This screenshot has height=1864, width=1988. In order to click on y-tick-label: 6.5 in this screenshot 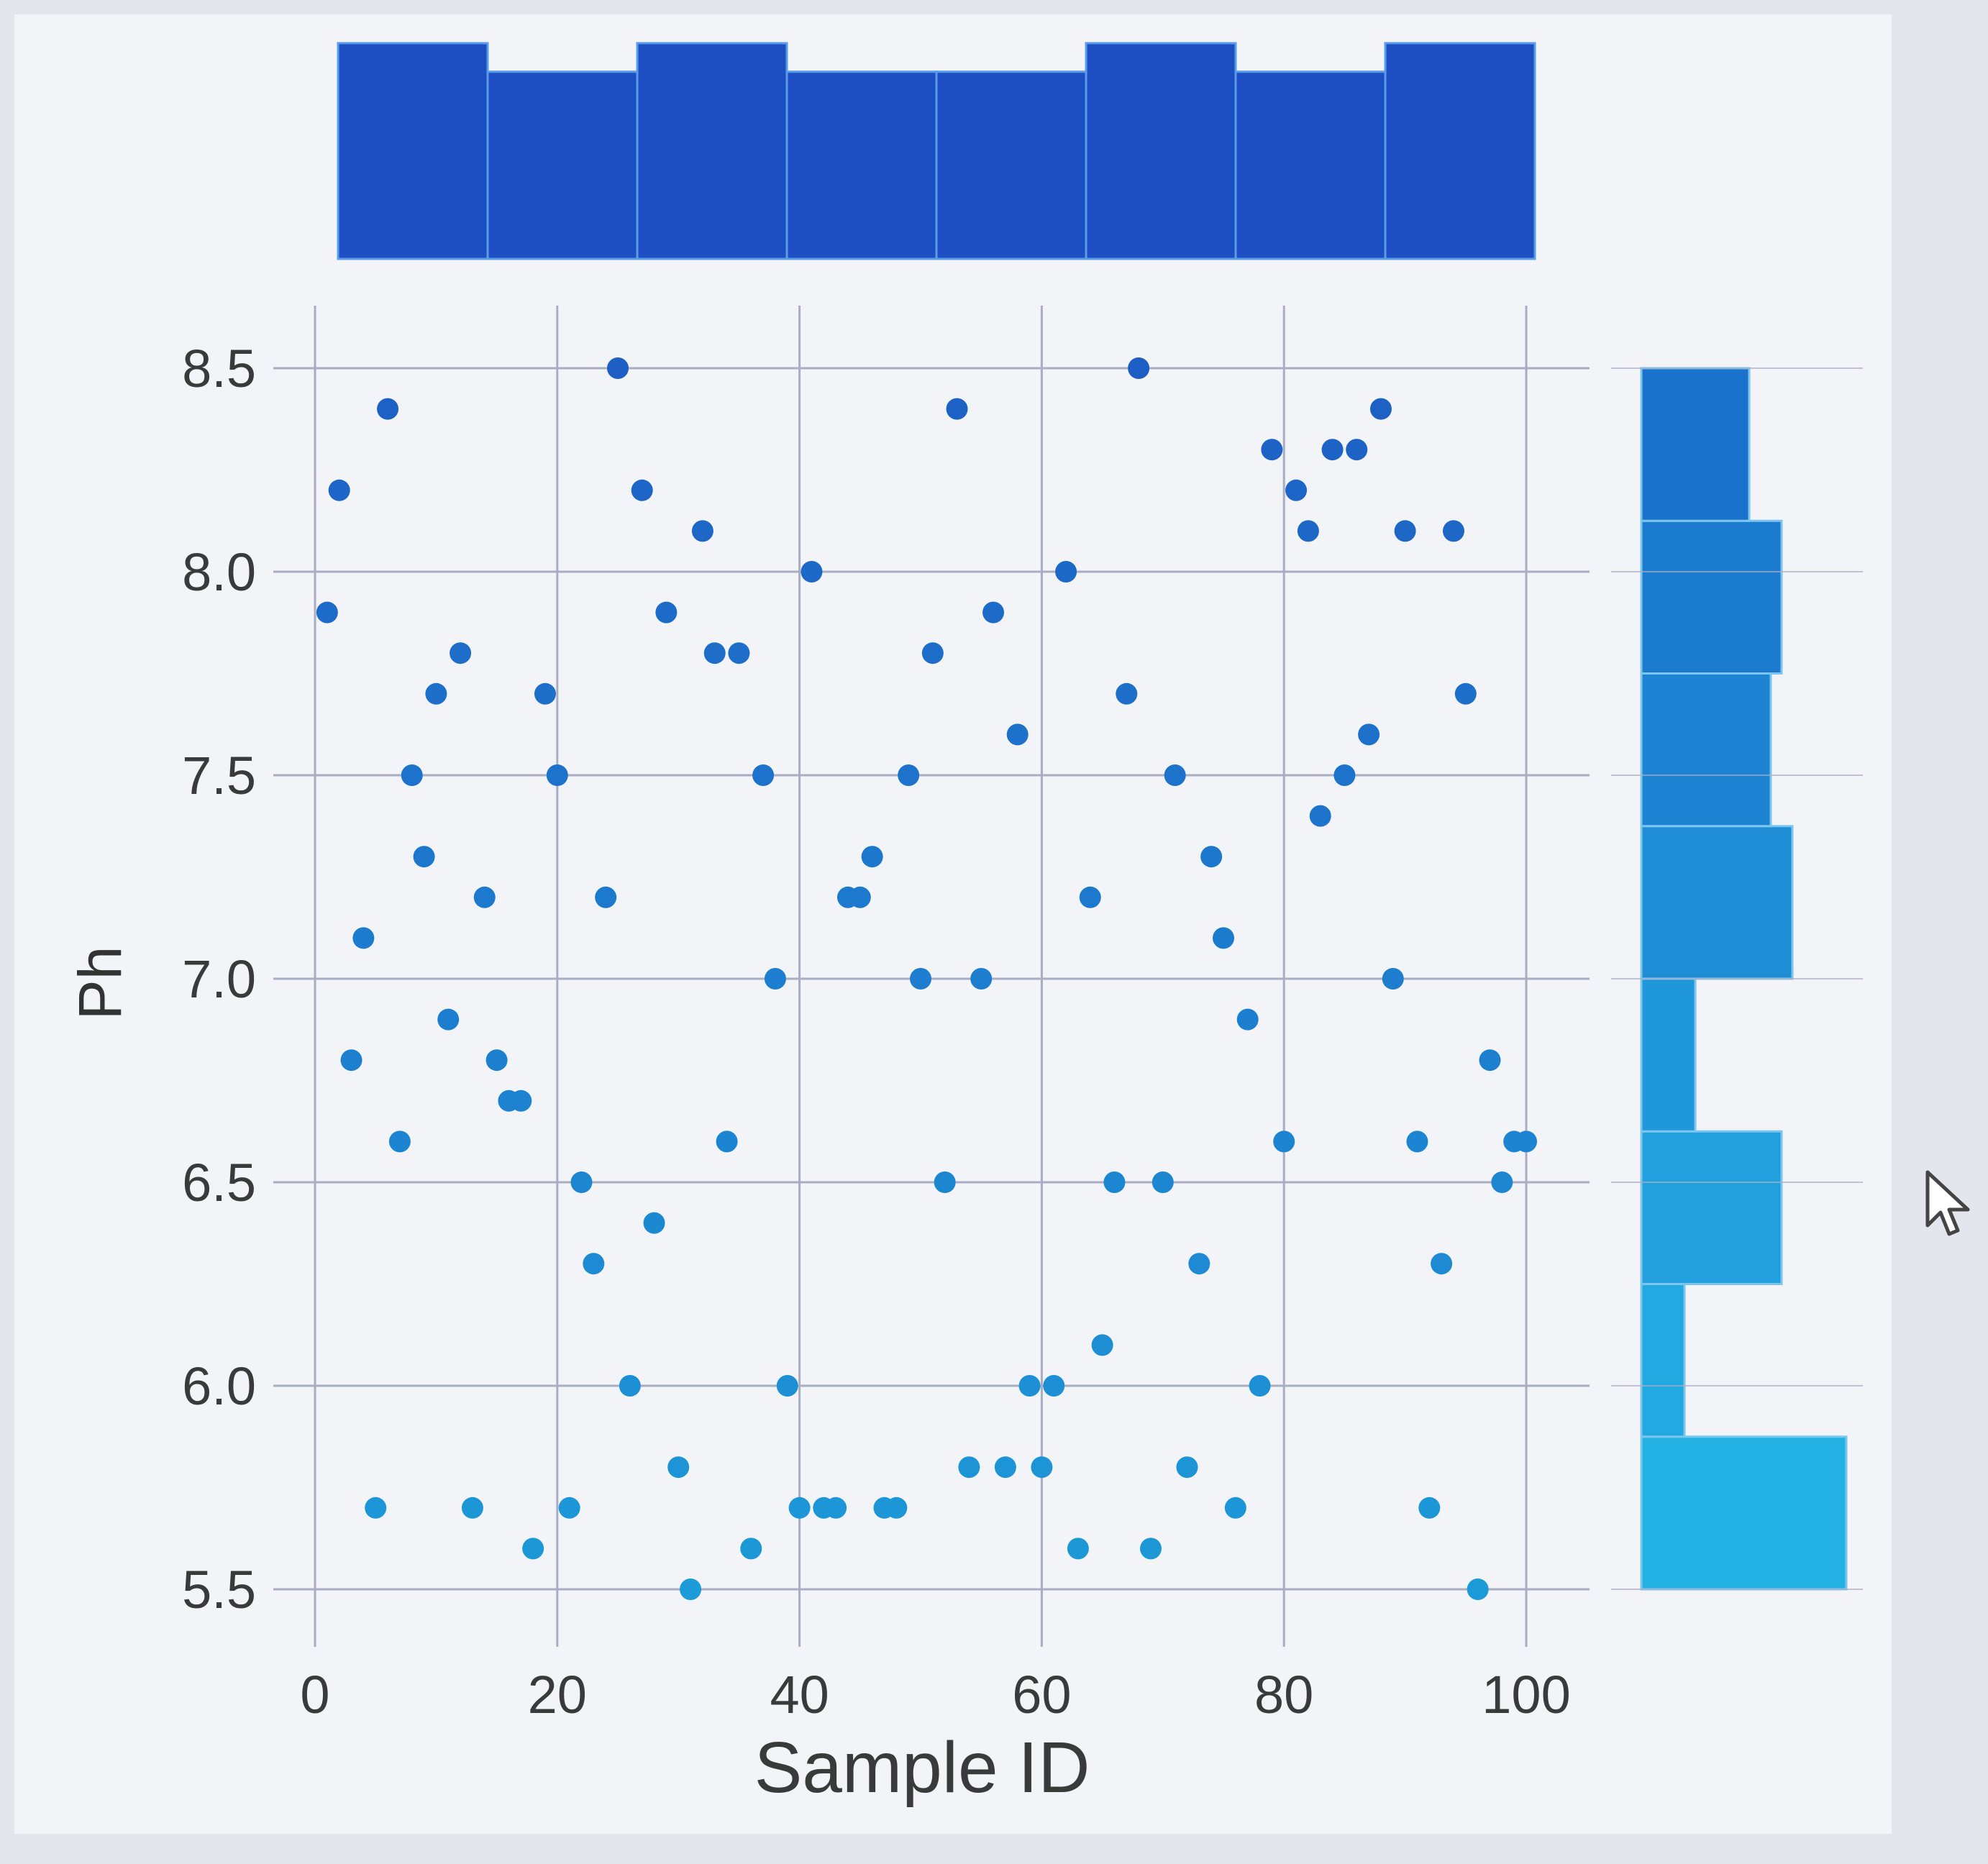, I will do `click(219, 1182)`.